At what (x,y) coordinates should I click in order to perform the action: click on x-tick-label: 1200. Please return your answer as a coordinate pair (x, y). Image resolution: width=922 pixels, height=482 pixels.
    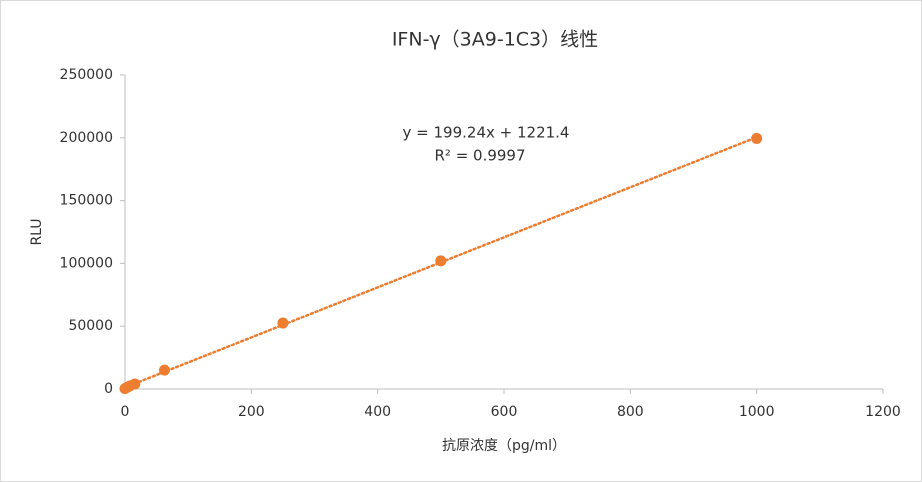
    Looking at the image, I should click on (883, 412).